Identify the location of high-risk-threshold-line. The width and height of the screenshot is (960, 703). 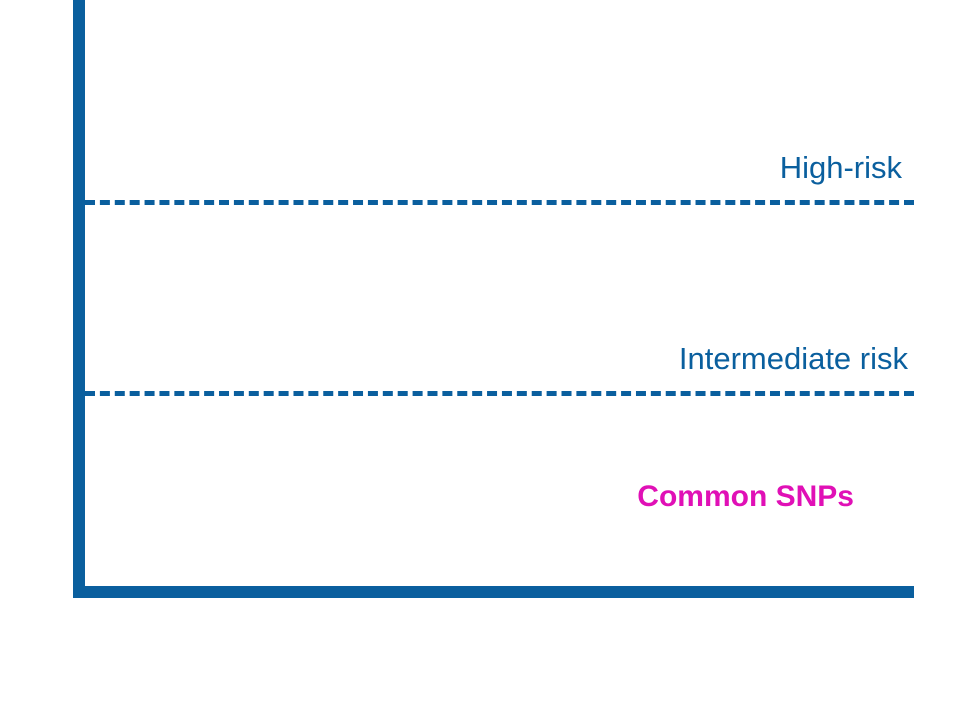
(499, 202).